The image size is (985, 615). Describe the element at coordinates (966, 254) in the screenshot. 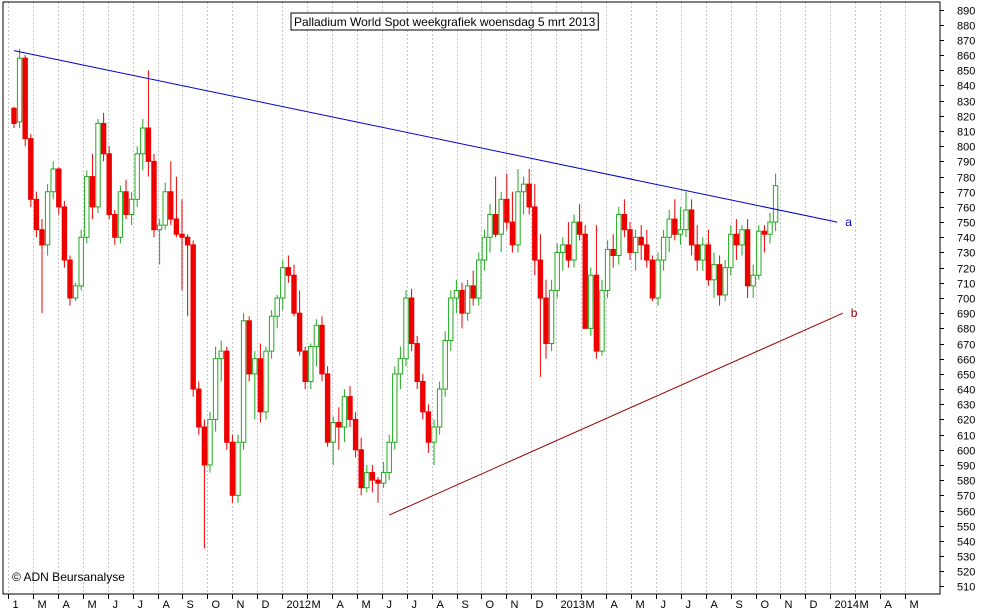

I see `y-tick-label: 730` at that location.